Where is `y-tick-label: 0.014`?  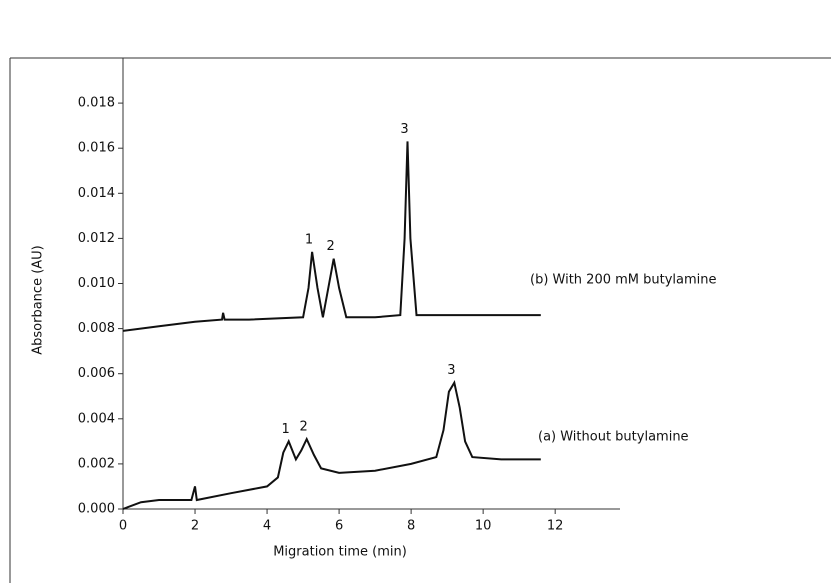
y-tick-label: 0.014 is located at coordinates (96, 193).